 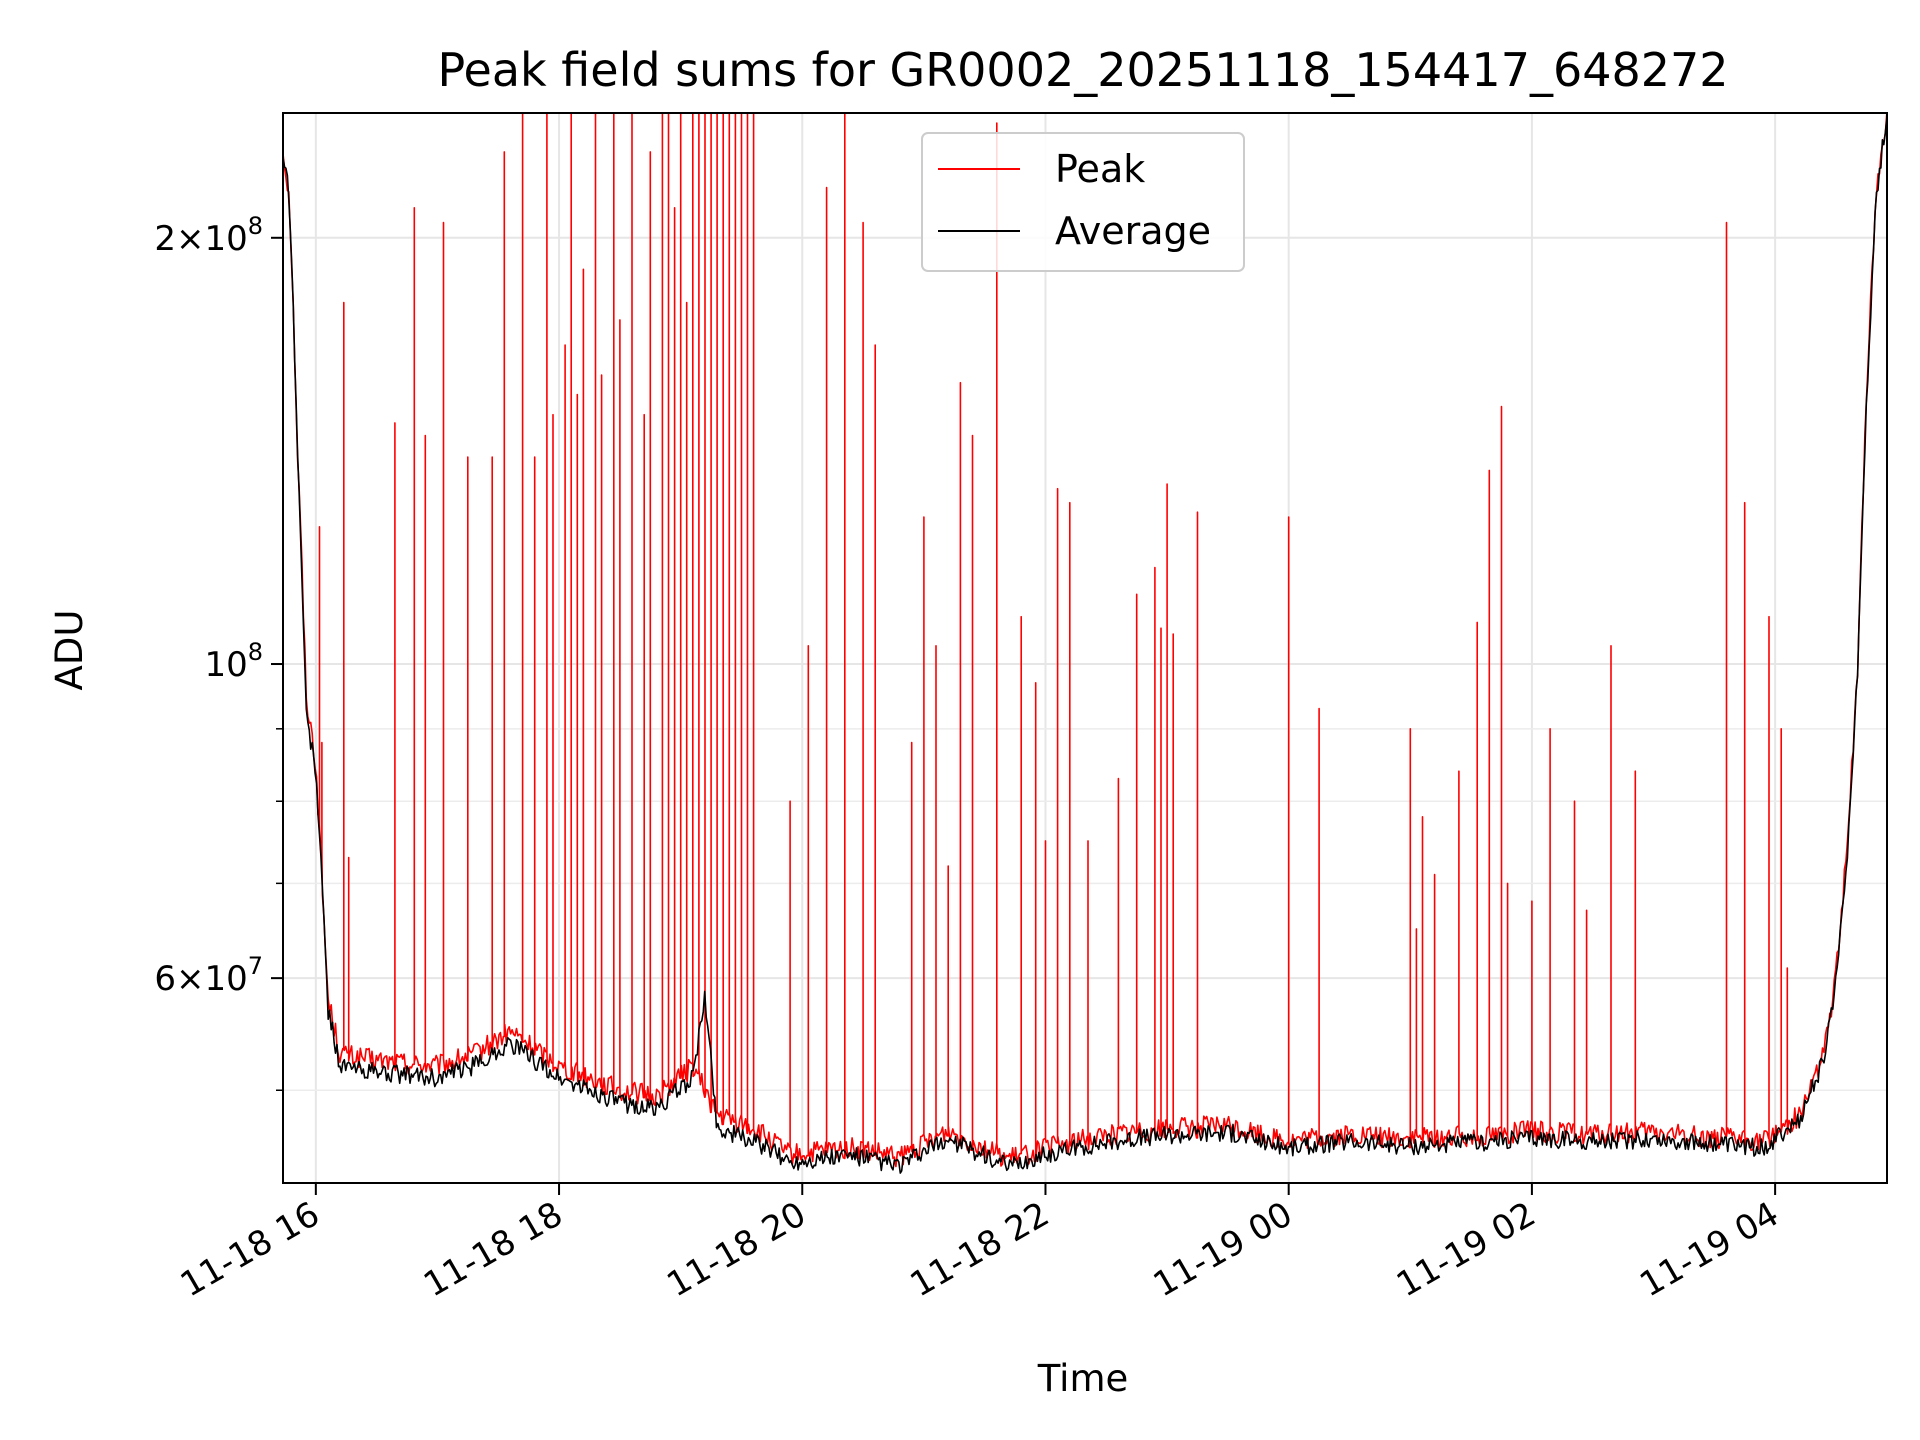 I want to click on legend-label-peak: Peak, so click(x=1100, y=169).